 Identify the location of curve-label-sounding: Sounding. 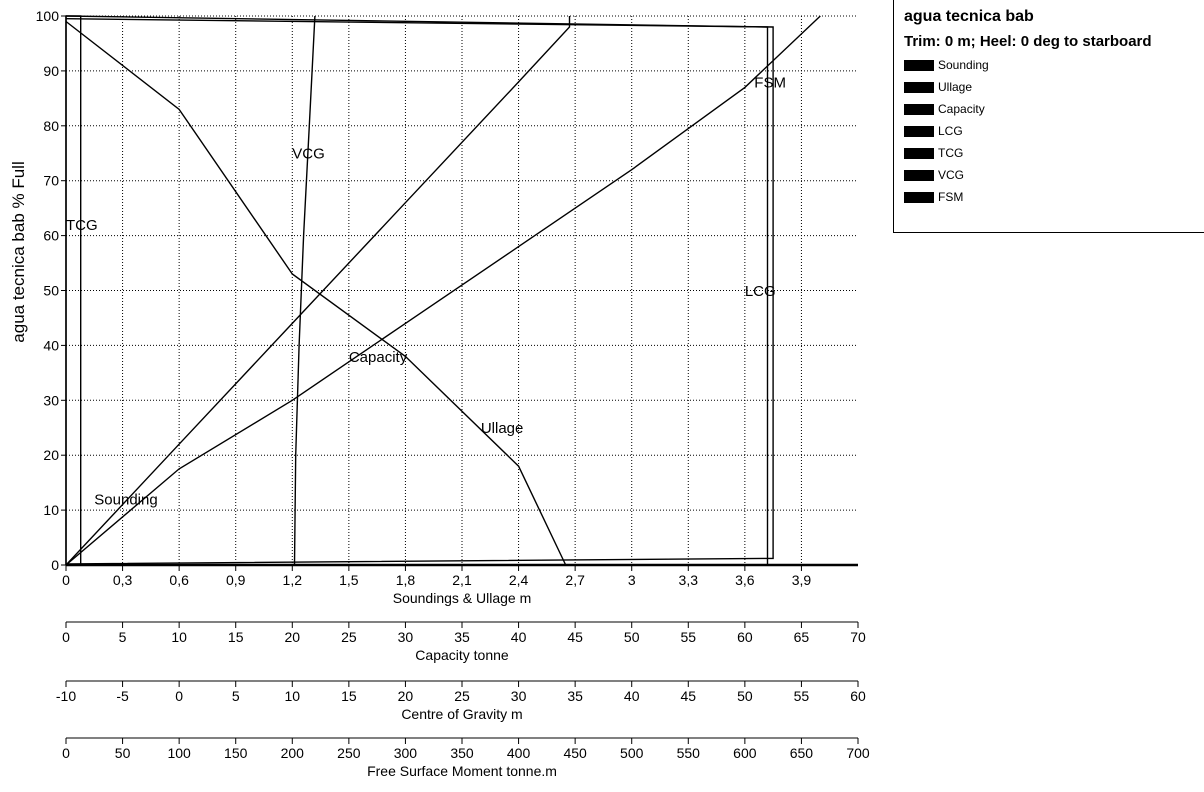
(125, 500).